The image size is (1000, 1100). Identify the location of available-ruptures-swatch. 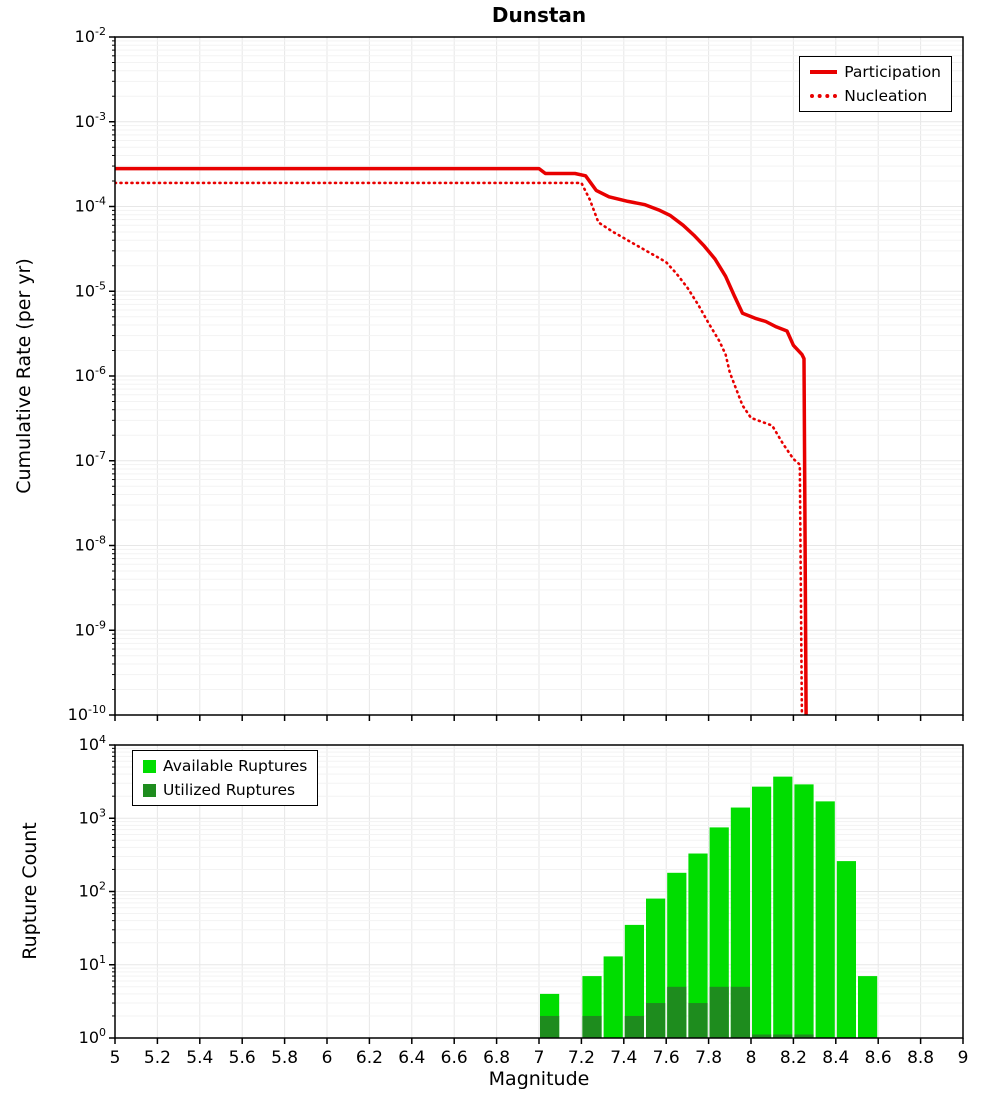
(149, 766).